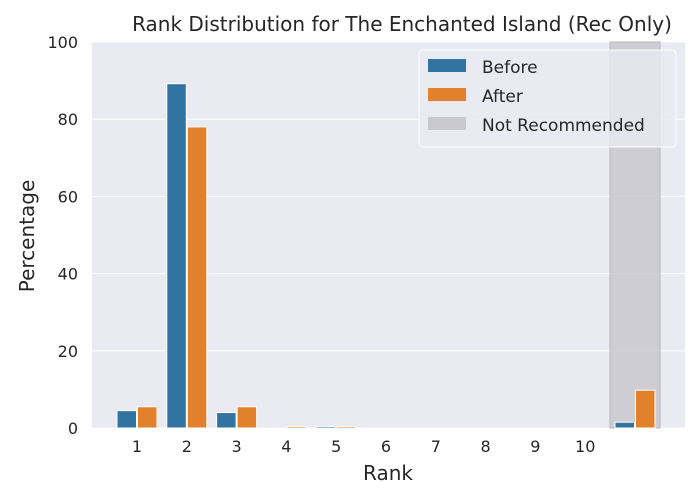 The image size is (700, 500). I want to click on x-tick-label: 6, so click(386, 446).